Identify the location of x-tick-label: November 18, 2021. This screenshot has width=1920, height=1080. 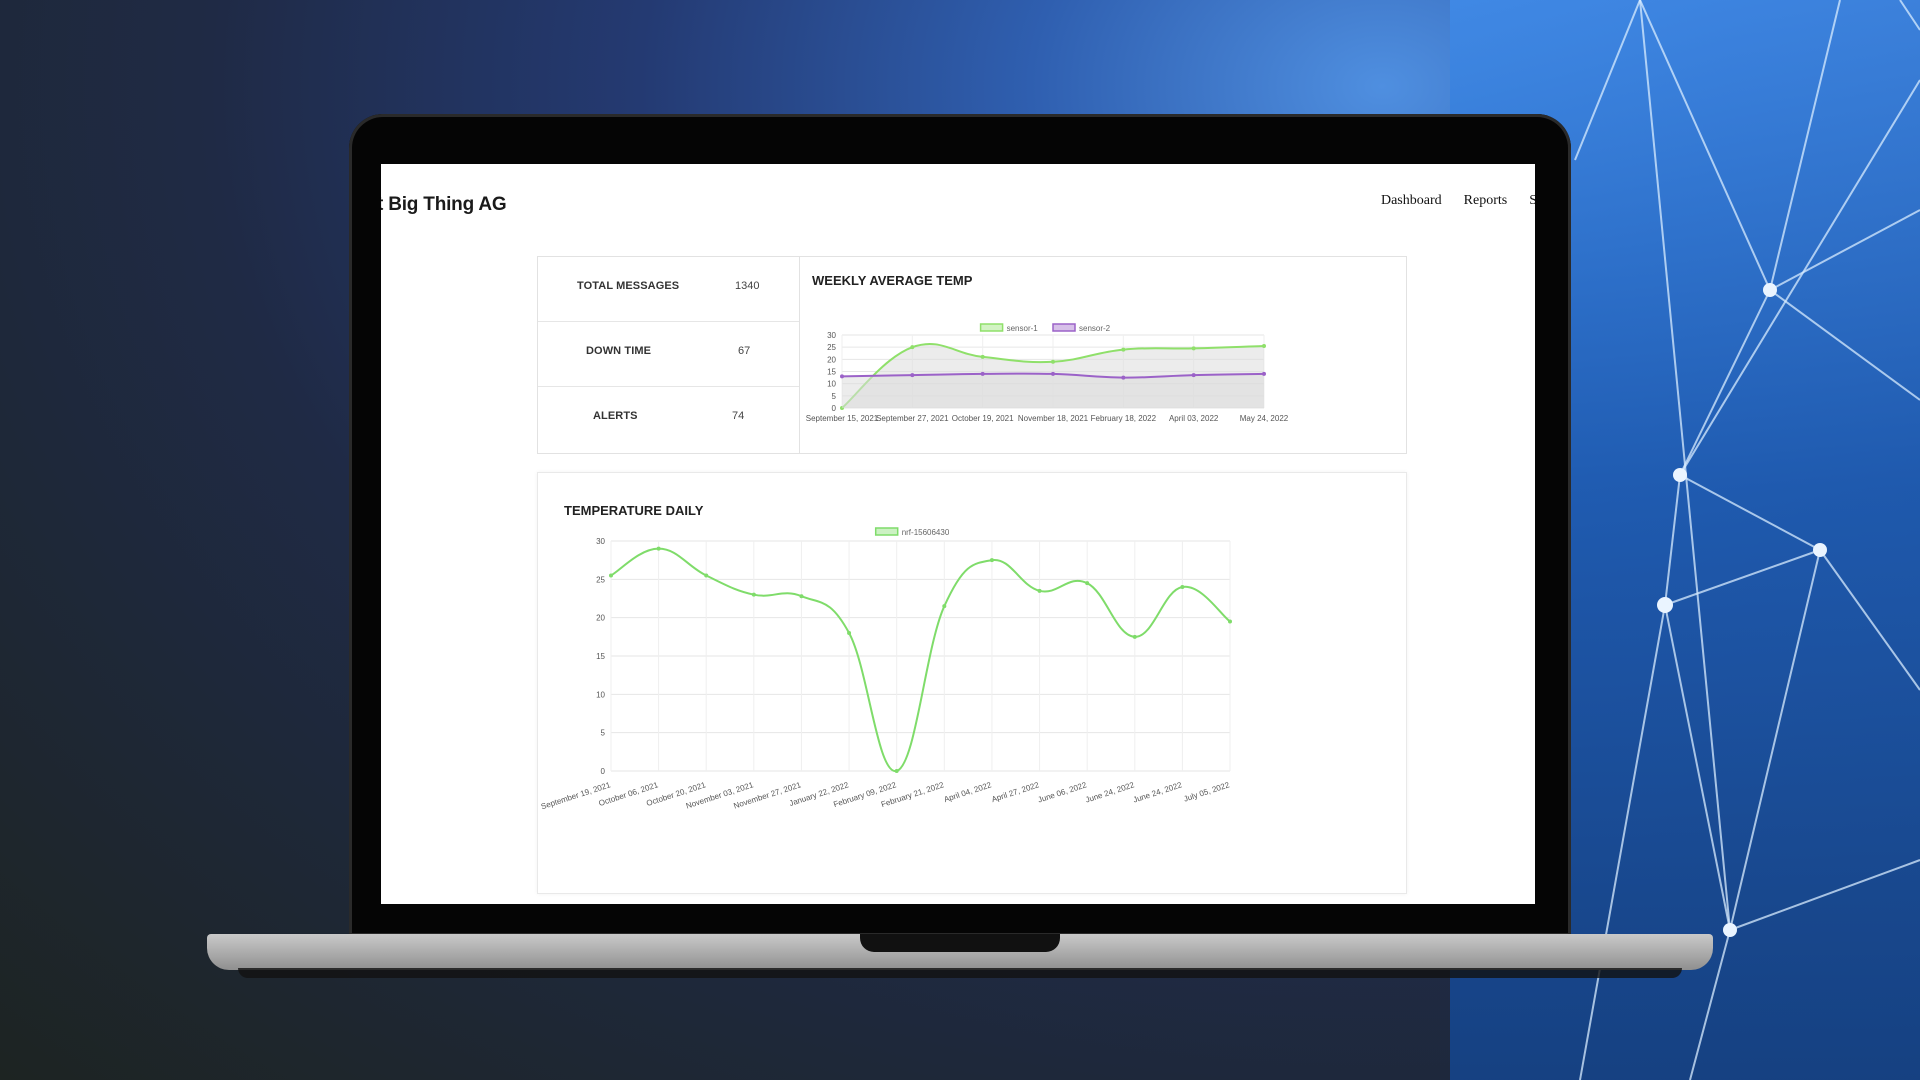
(1053, 418).